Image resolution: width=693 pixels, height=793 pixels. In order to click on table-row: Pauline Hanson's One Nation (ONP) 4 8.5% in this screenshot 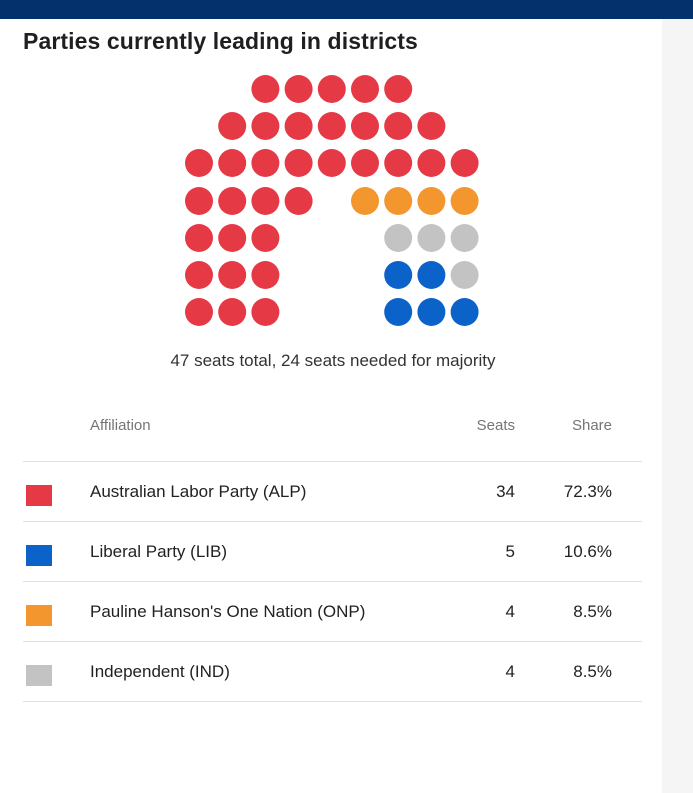, I will do `click(332, 612)`.